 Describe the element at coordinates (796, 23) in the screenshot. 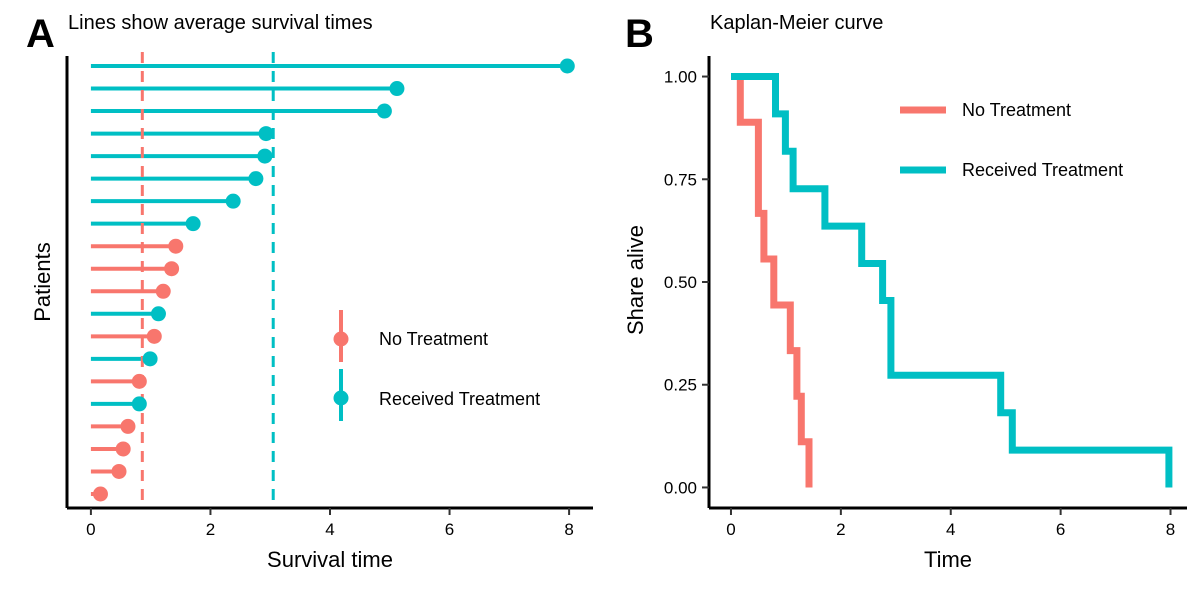

I see `panel-b-title: Kaplan-Meier curve` at that location.